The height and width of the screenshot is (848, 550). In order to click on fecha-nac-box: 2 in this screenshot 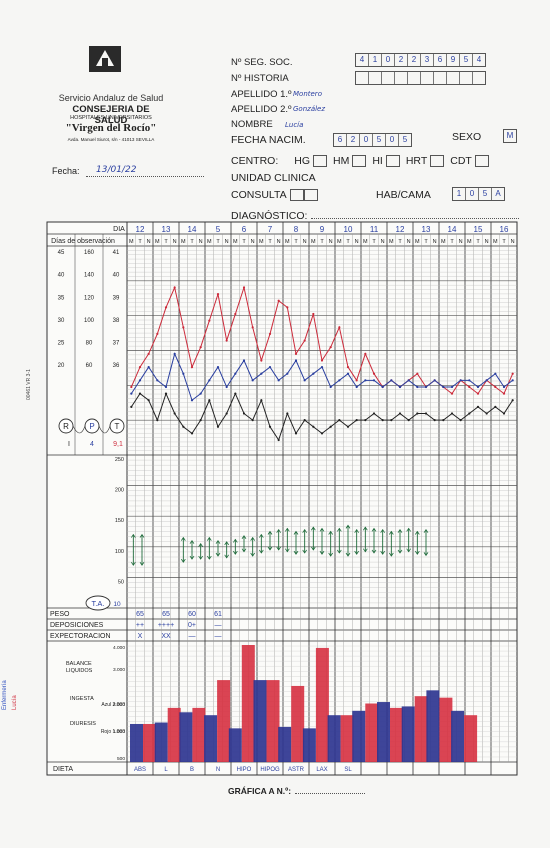, I will do `click(353, 140)`.